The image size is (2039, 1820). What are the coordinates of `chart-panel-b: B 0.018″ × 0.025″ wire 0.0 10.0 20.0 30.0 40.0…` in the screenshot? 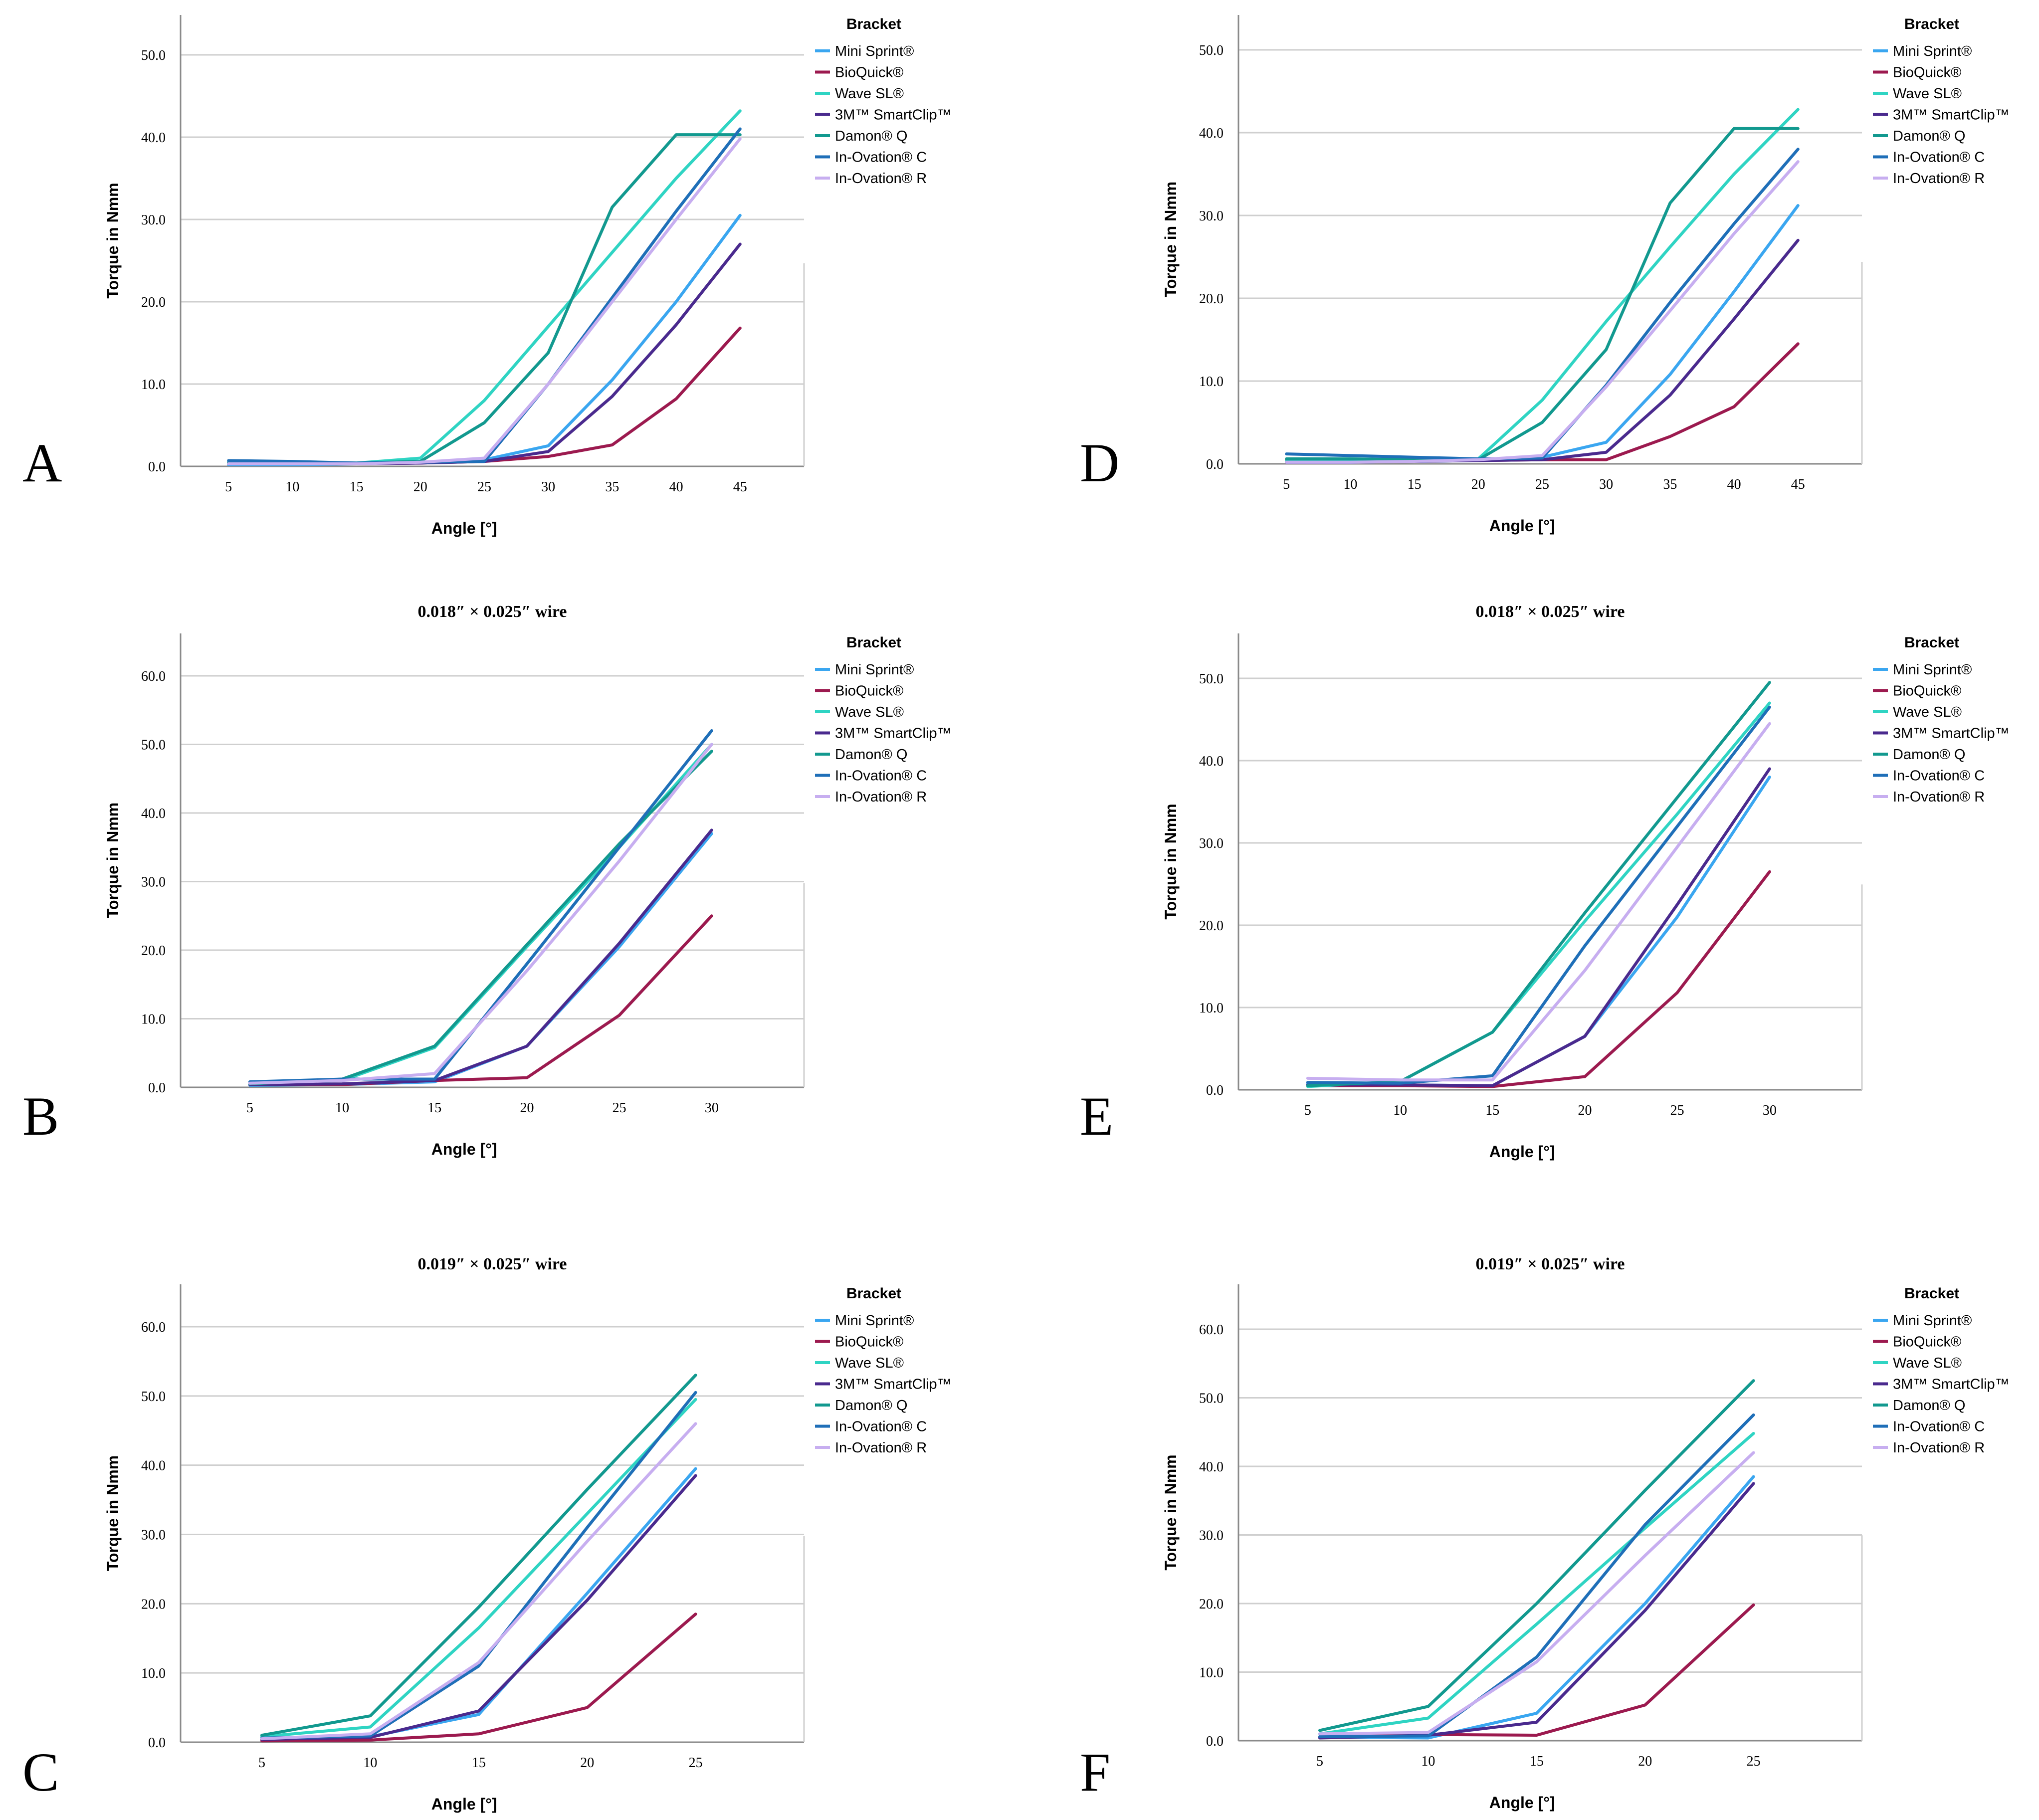 It's located at (487, 881).